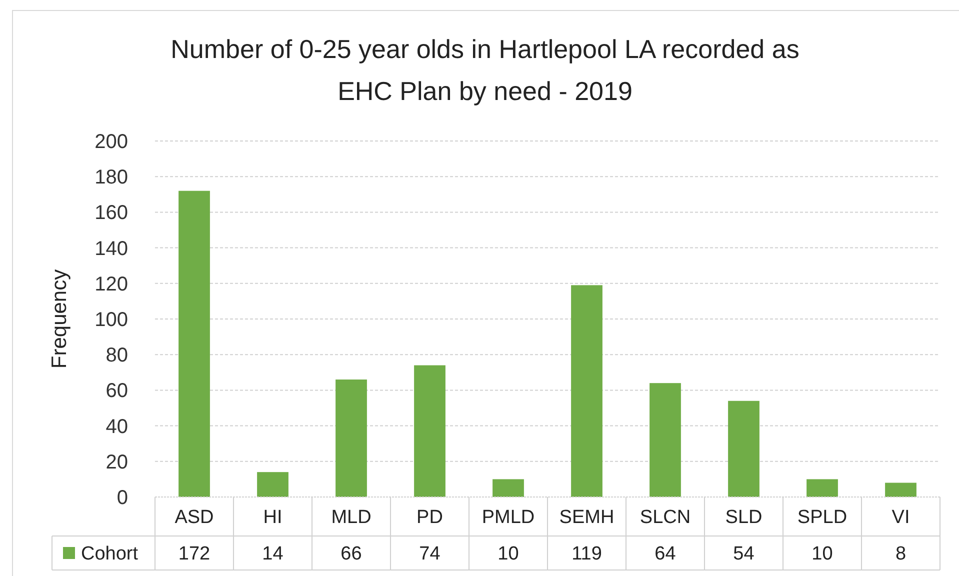 The height and width of the screenshot is (576, 959). I want to click on y-tick-label: 40, so click(117, 427).